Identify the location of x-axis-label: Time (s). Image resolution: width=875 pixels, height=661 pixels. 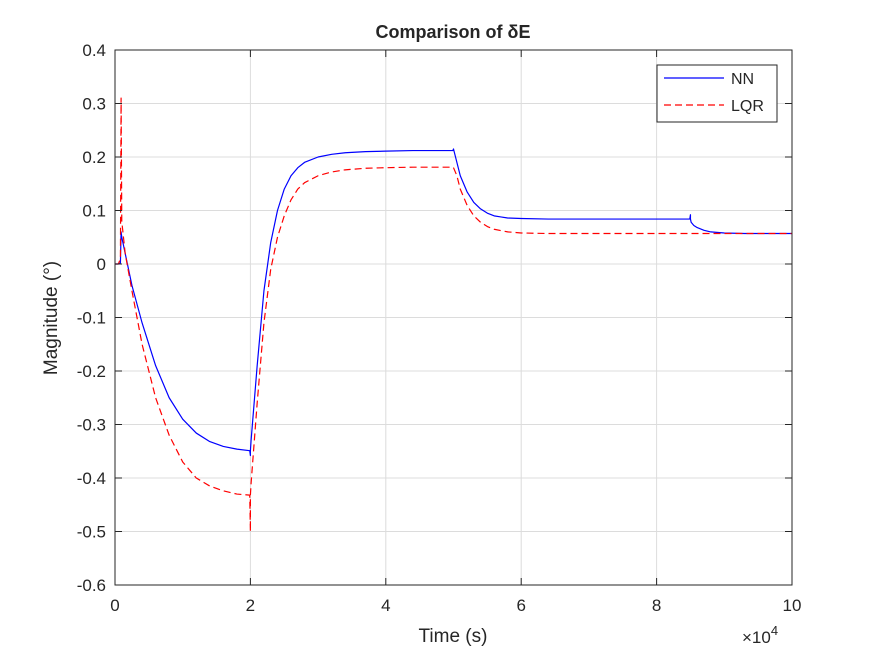
(453, 636).